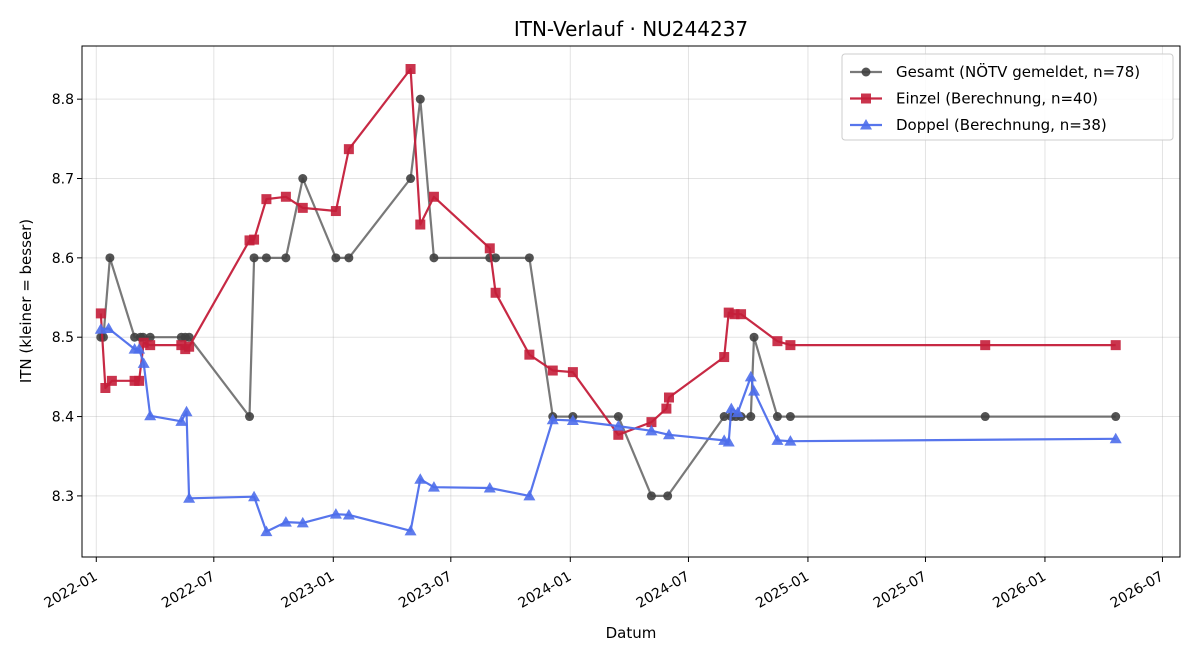  What do you see at coordinates (63, 100) in the screenshot?
I see `y-tick-label: 8.8` at bounding box center [63, 100].